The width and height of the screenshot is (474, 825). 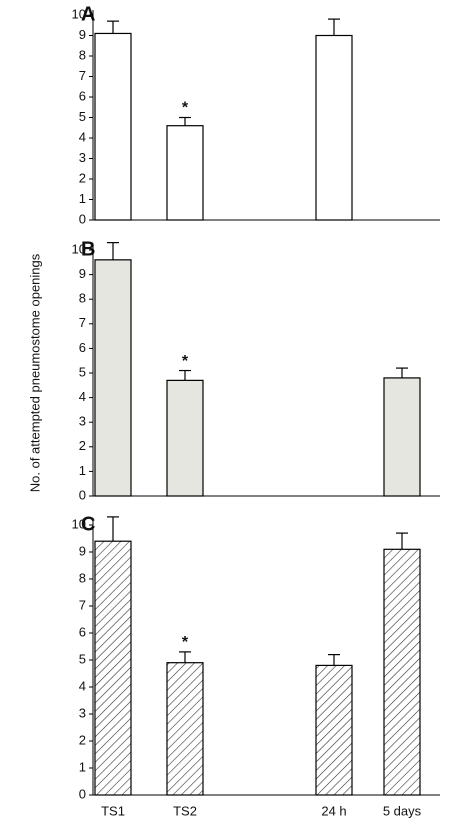 What do you see at coordinates (88, 249) in the screenshot?
I see `panel-title: B` at bounding box center [88, 249].